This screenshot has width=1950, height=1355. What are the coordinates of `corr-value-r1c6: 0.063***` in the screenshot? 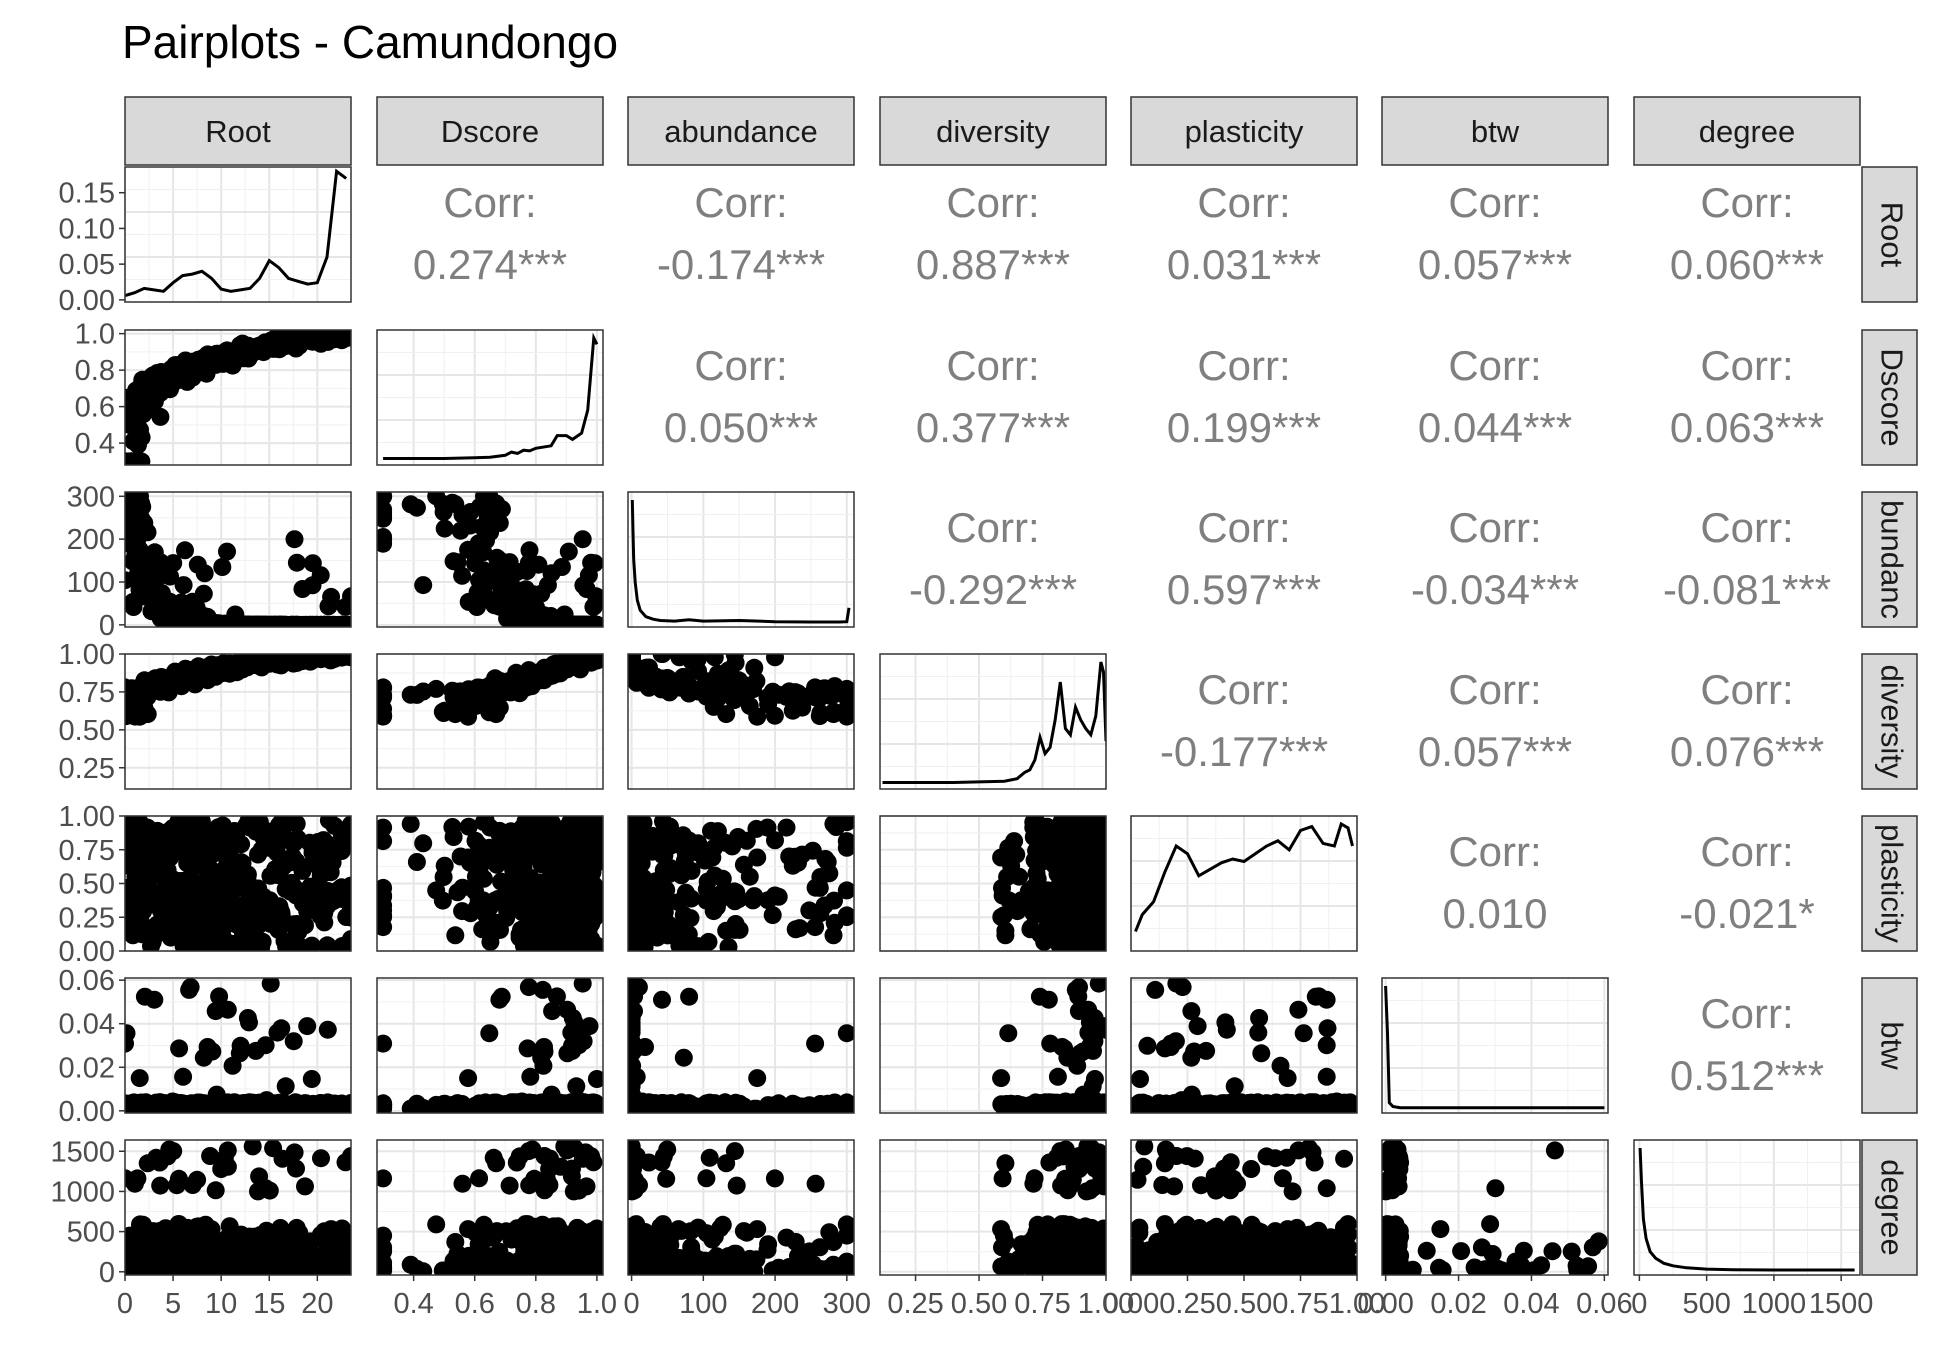 It's located at (1747, 427).